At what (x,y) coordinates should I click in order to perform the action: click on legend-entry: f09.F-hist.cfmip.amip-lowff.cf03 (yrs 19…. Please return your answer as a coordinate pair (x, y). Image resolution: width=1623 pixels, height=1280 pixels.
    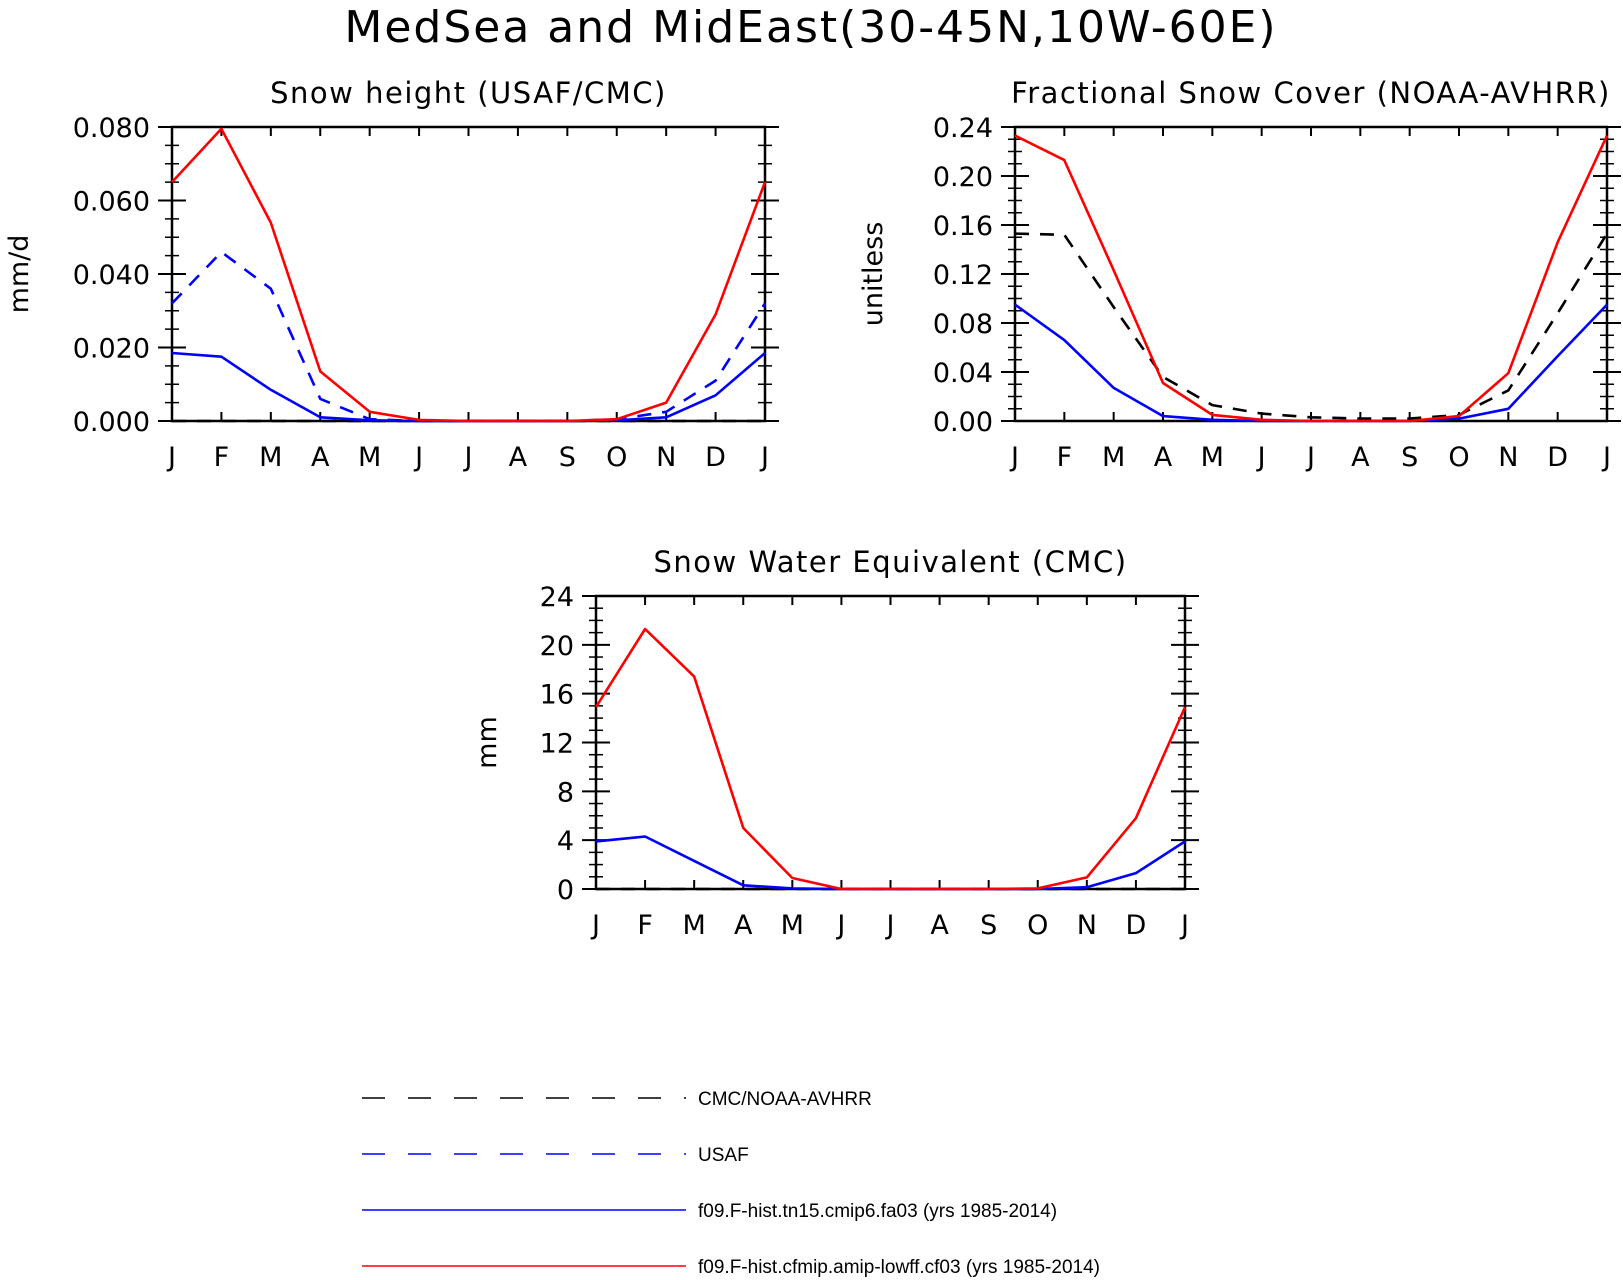
    Looking at the image, I should click on (731, 1267).